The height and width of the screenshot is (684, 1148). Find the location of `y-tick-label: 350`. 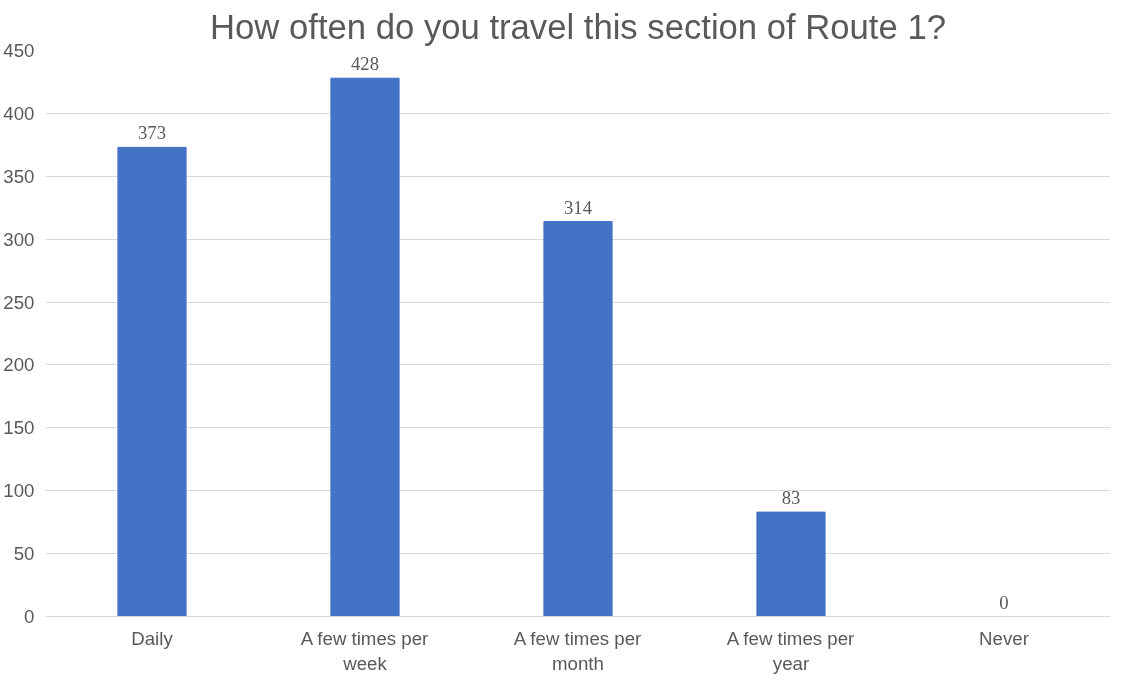

y-tick-label: 350 is located at coordinates (19, 176).